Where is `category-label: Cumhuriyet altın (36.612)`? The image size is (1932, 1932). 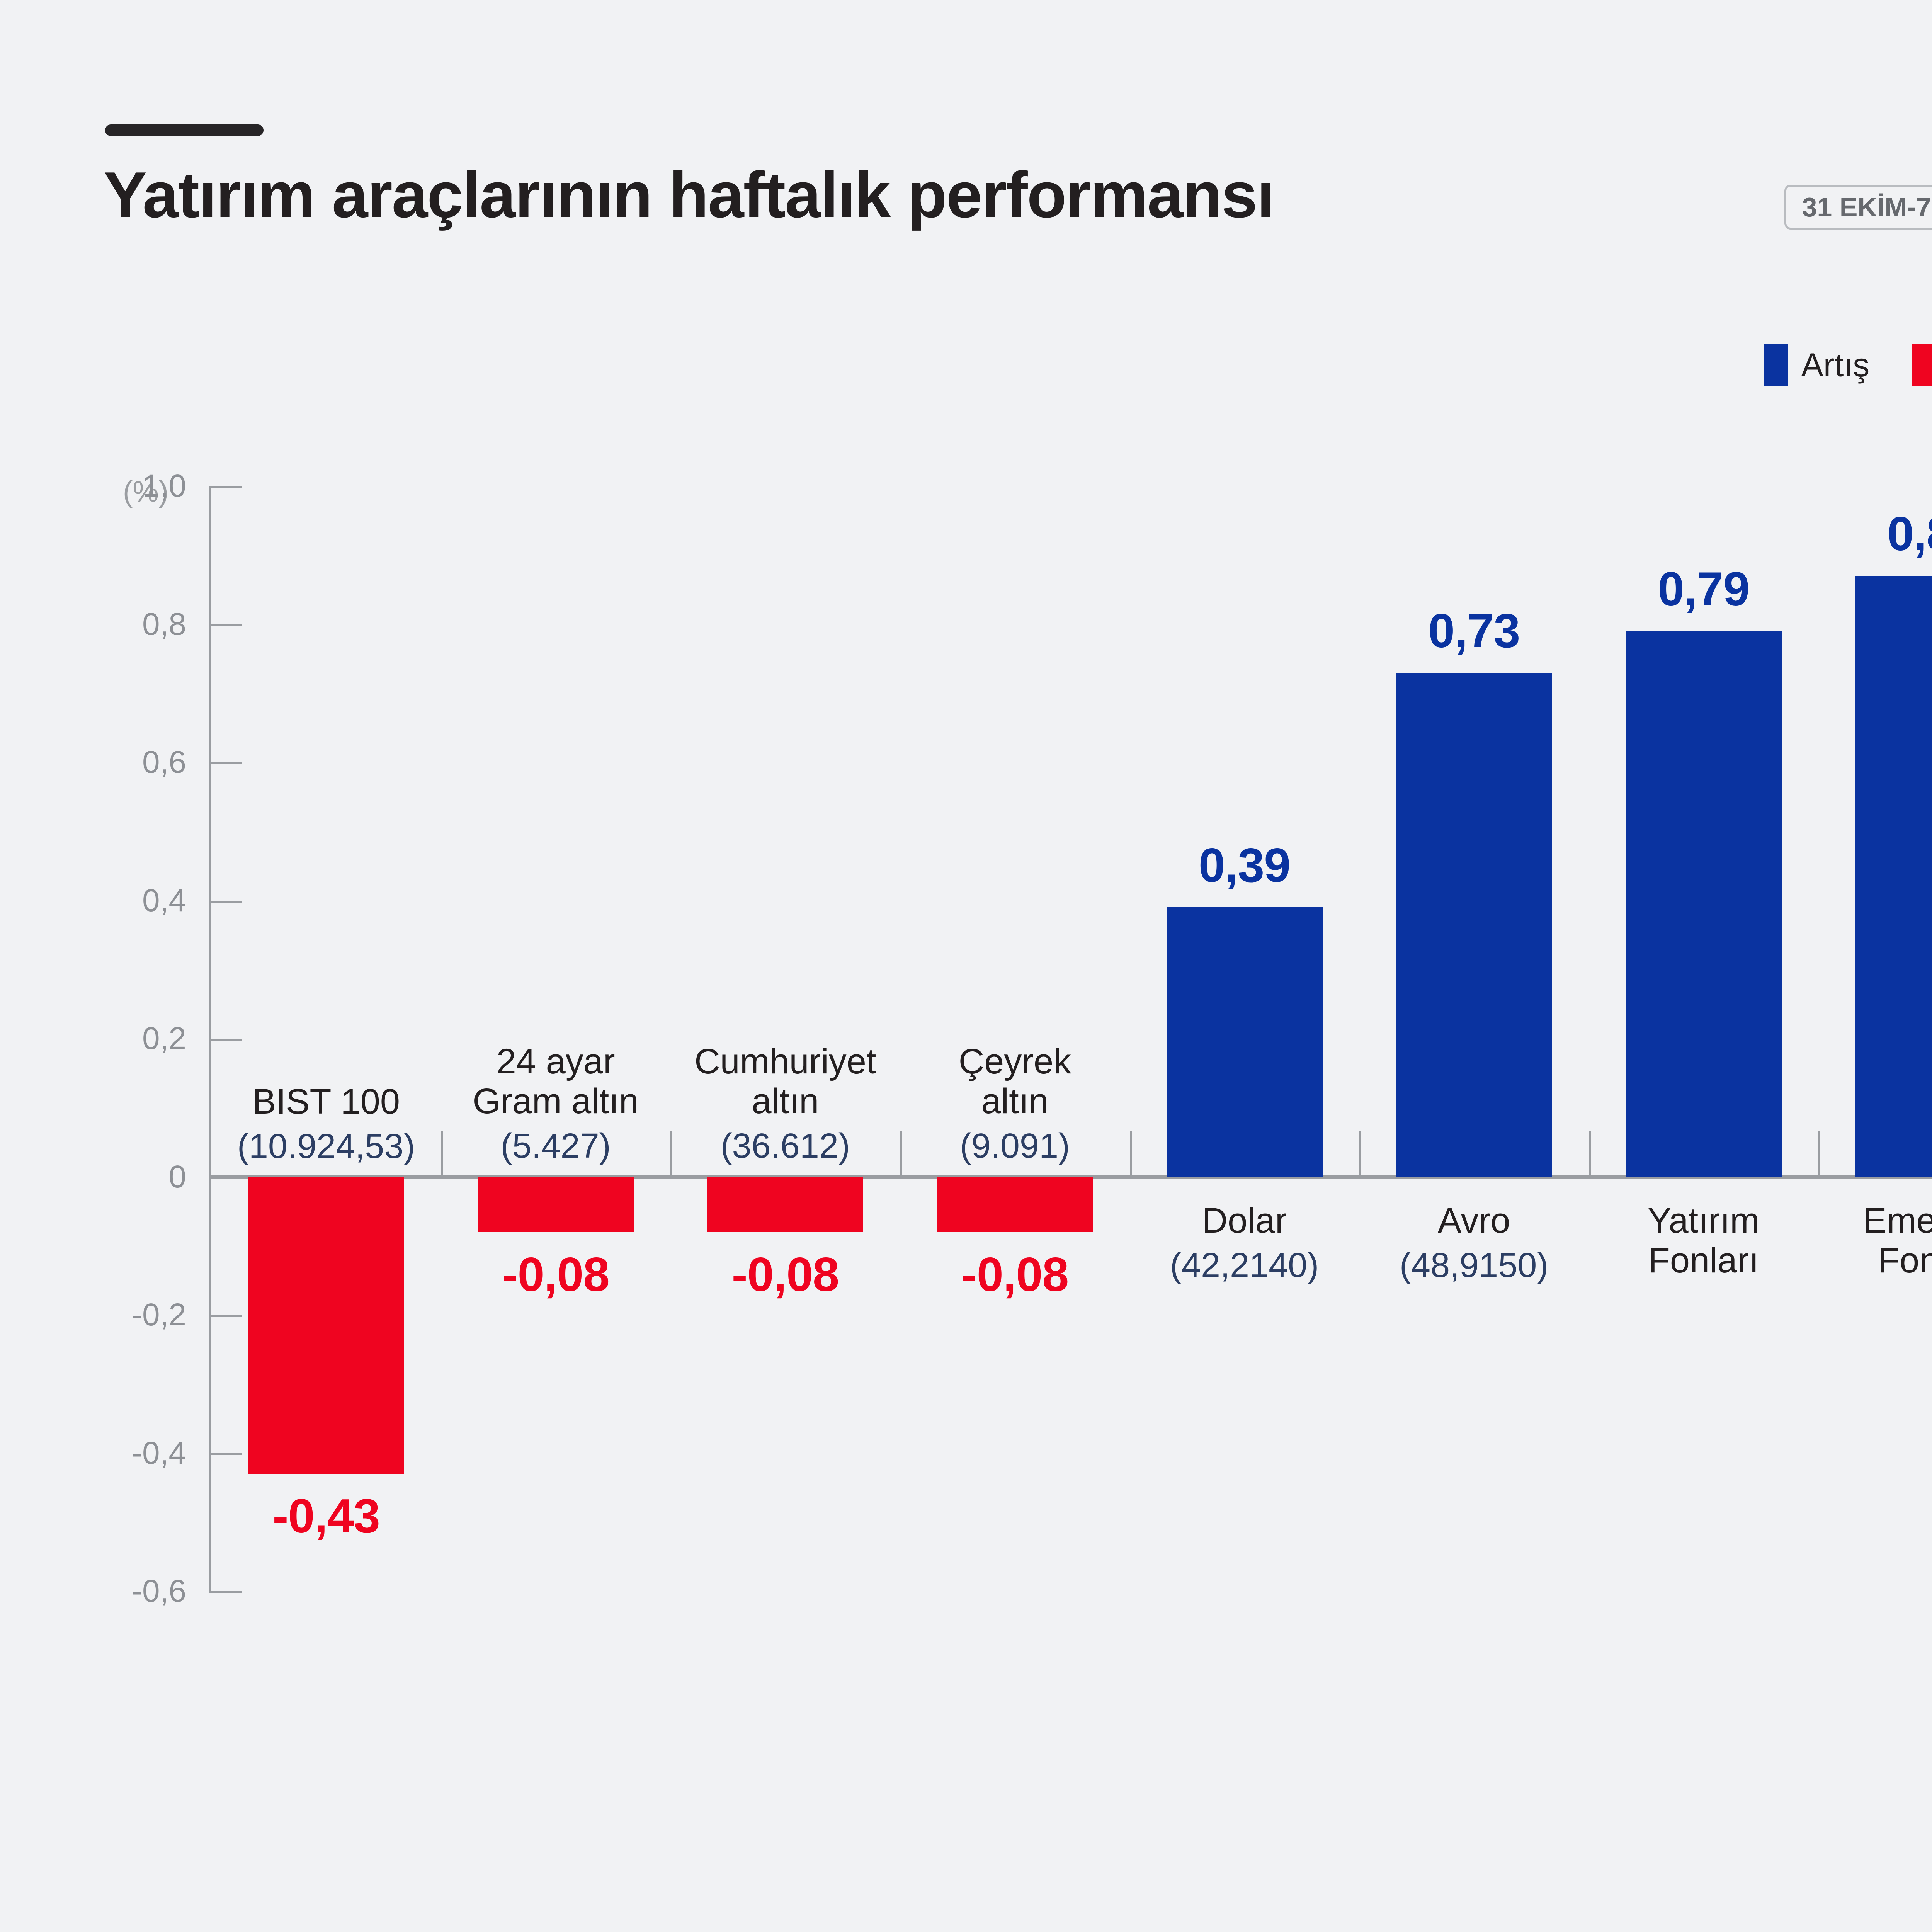
category-label: Cumhuriyet altın (36.612) is located at coordinates (786, 1104).